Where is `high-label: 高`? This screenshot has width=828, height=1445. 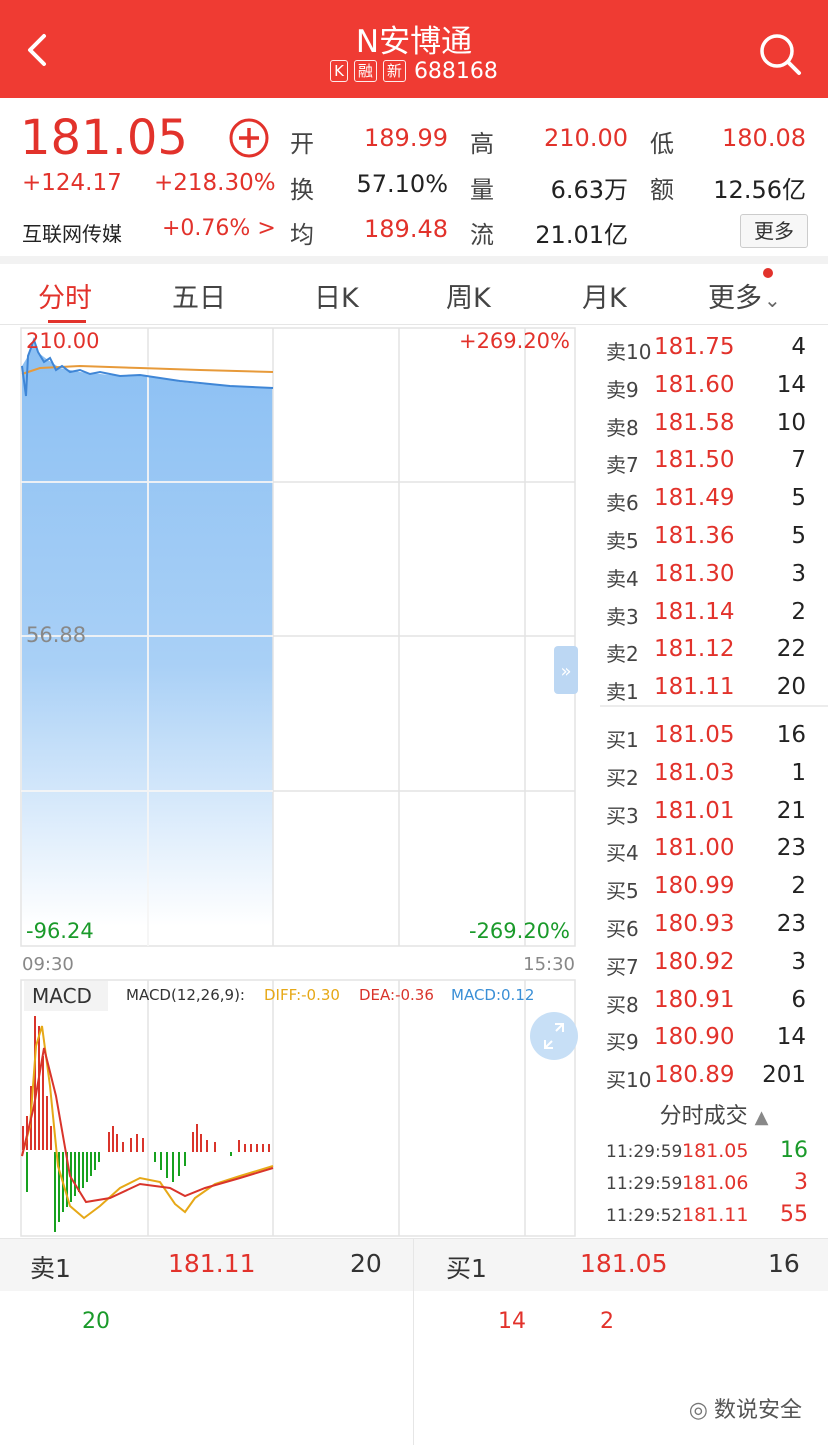 high-label: 高 is located at coordinates (482, 144).